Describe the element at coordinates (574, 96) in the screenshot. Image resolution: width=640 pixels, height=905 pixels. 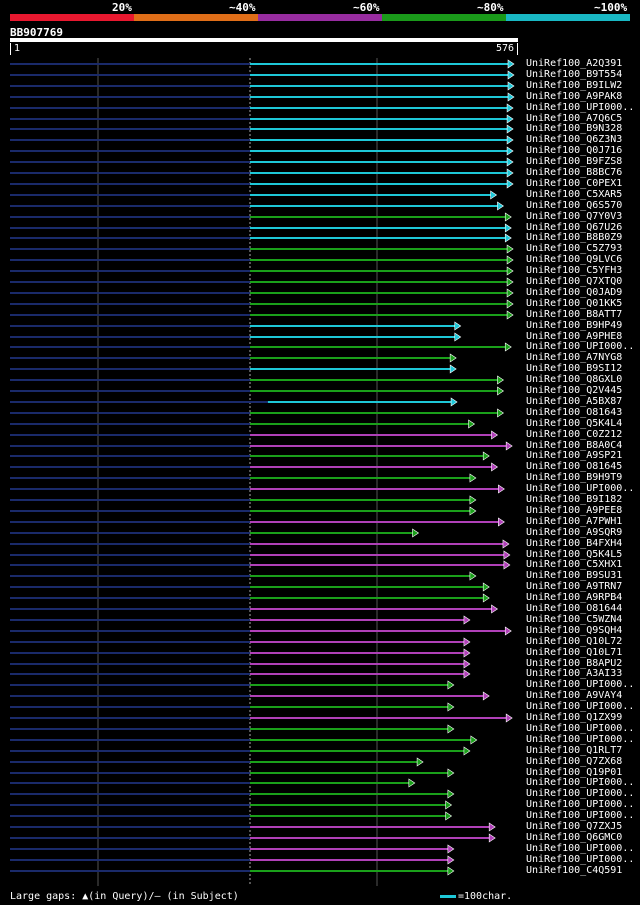
I see `hit-label: UniRef100_A9PAK8` at that location.